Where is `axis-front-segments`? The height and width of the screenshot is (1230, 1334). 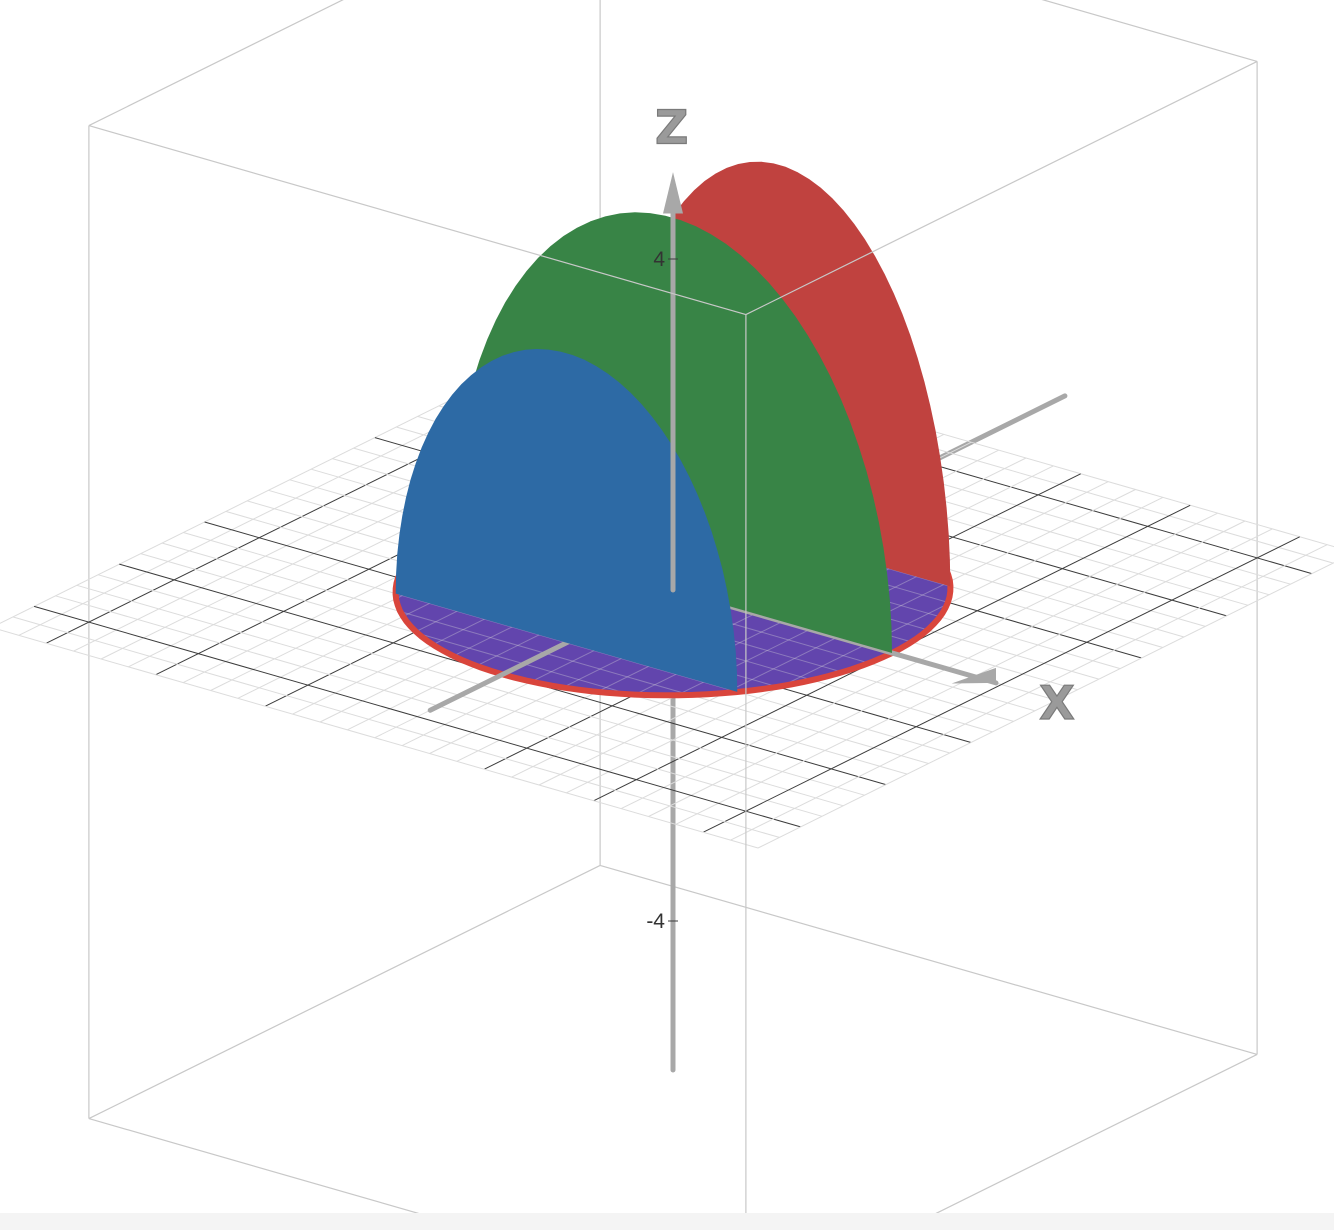 axis-front-segments is located at coordinates (673, 547).